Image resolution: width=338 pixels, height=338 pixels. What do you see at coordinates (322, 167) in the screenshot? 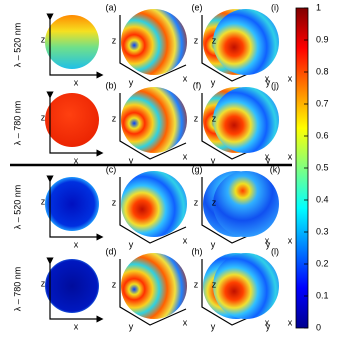
I see `tick-label: 0.5` at bounding box center [322, 167].